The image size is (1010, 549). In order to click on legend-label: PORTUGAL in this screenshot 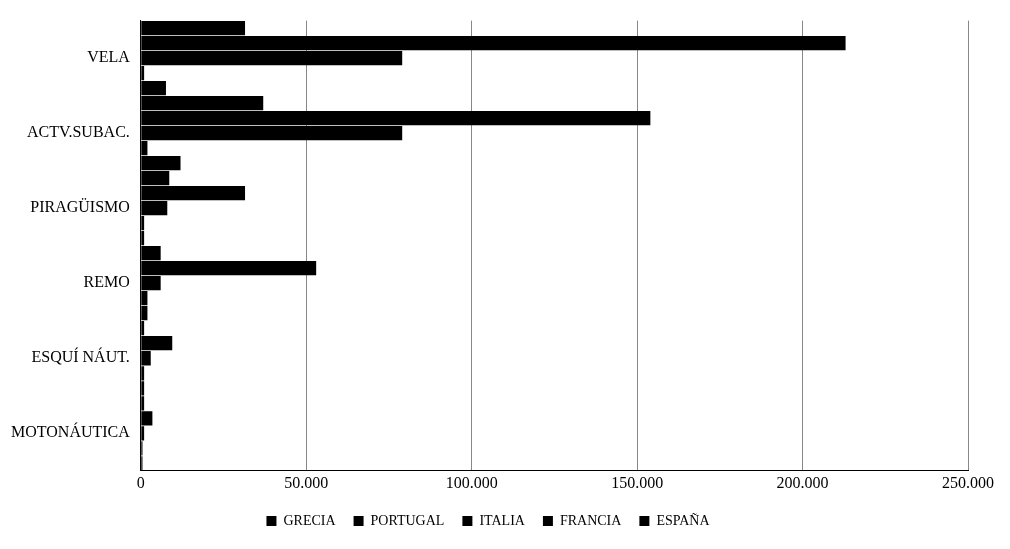, I will do `click(407, 520)`.